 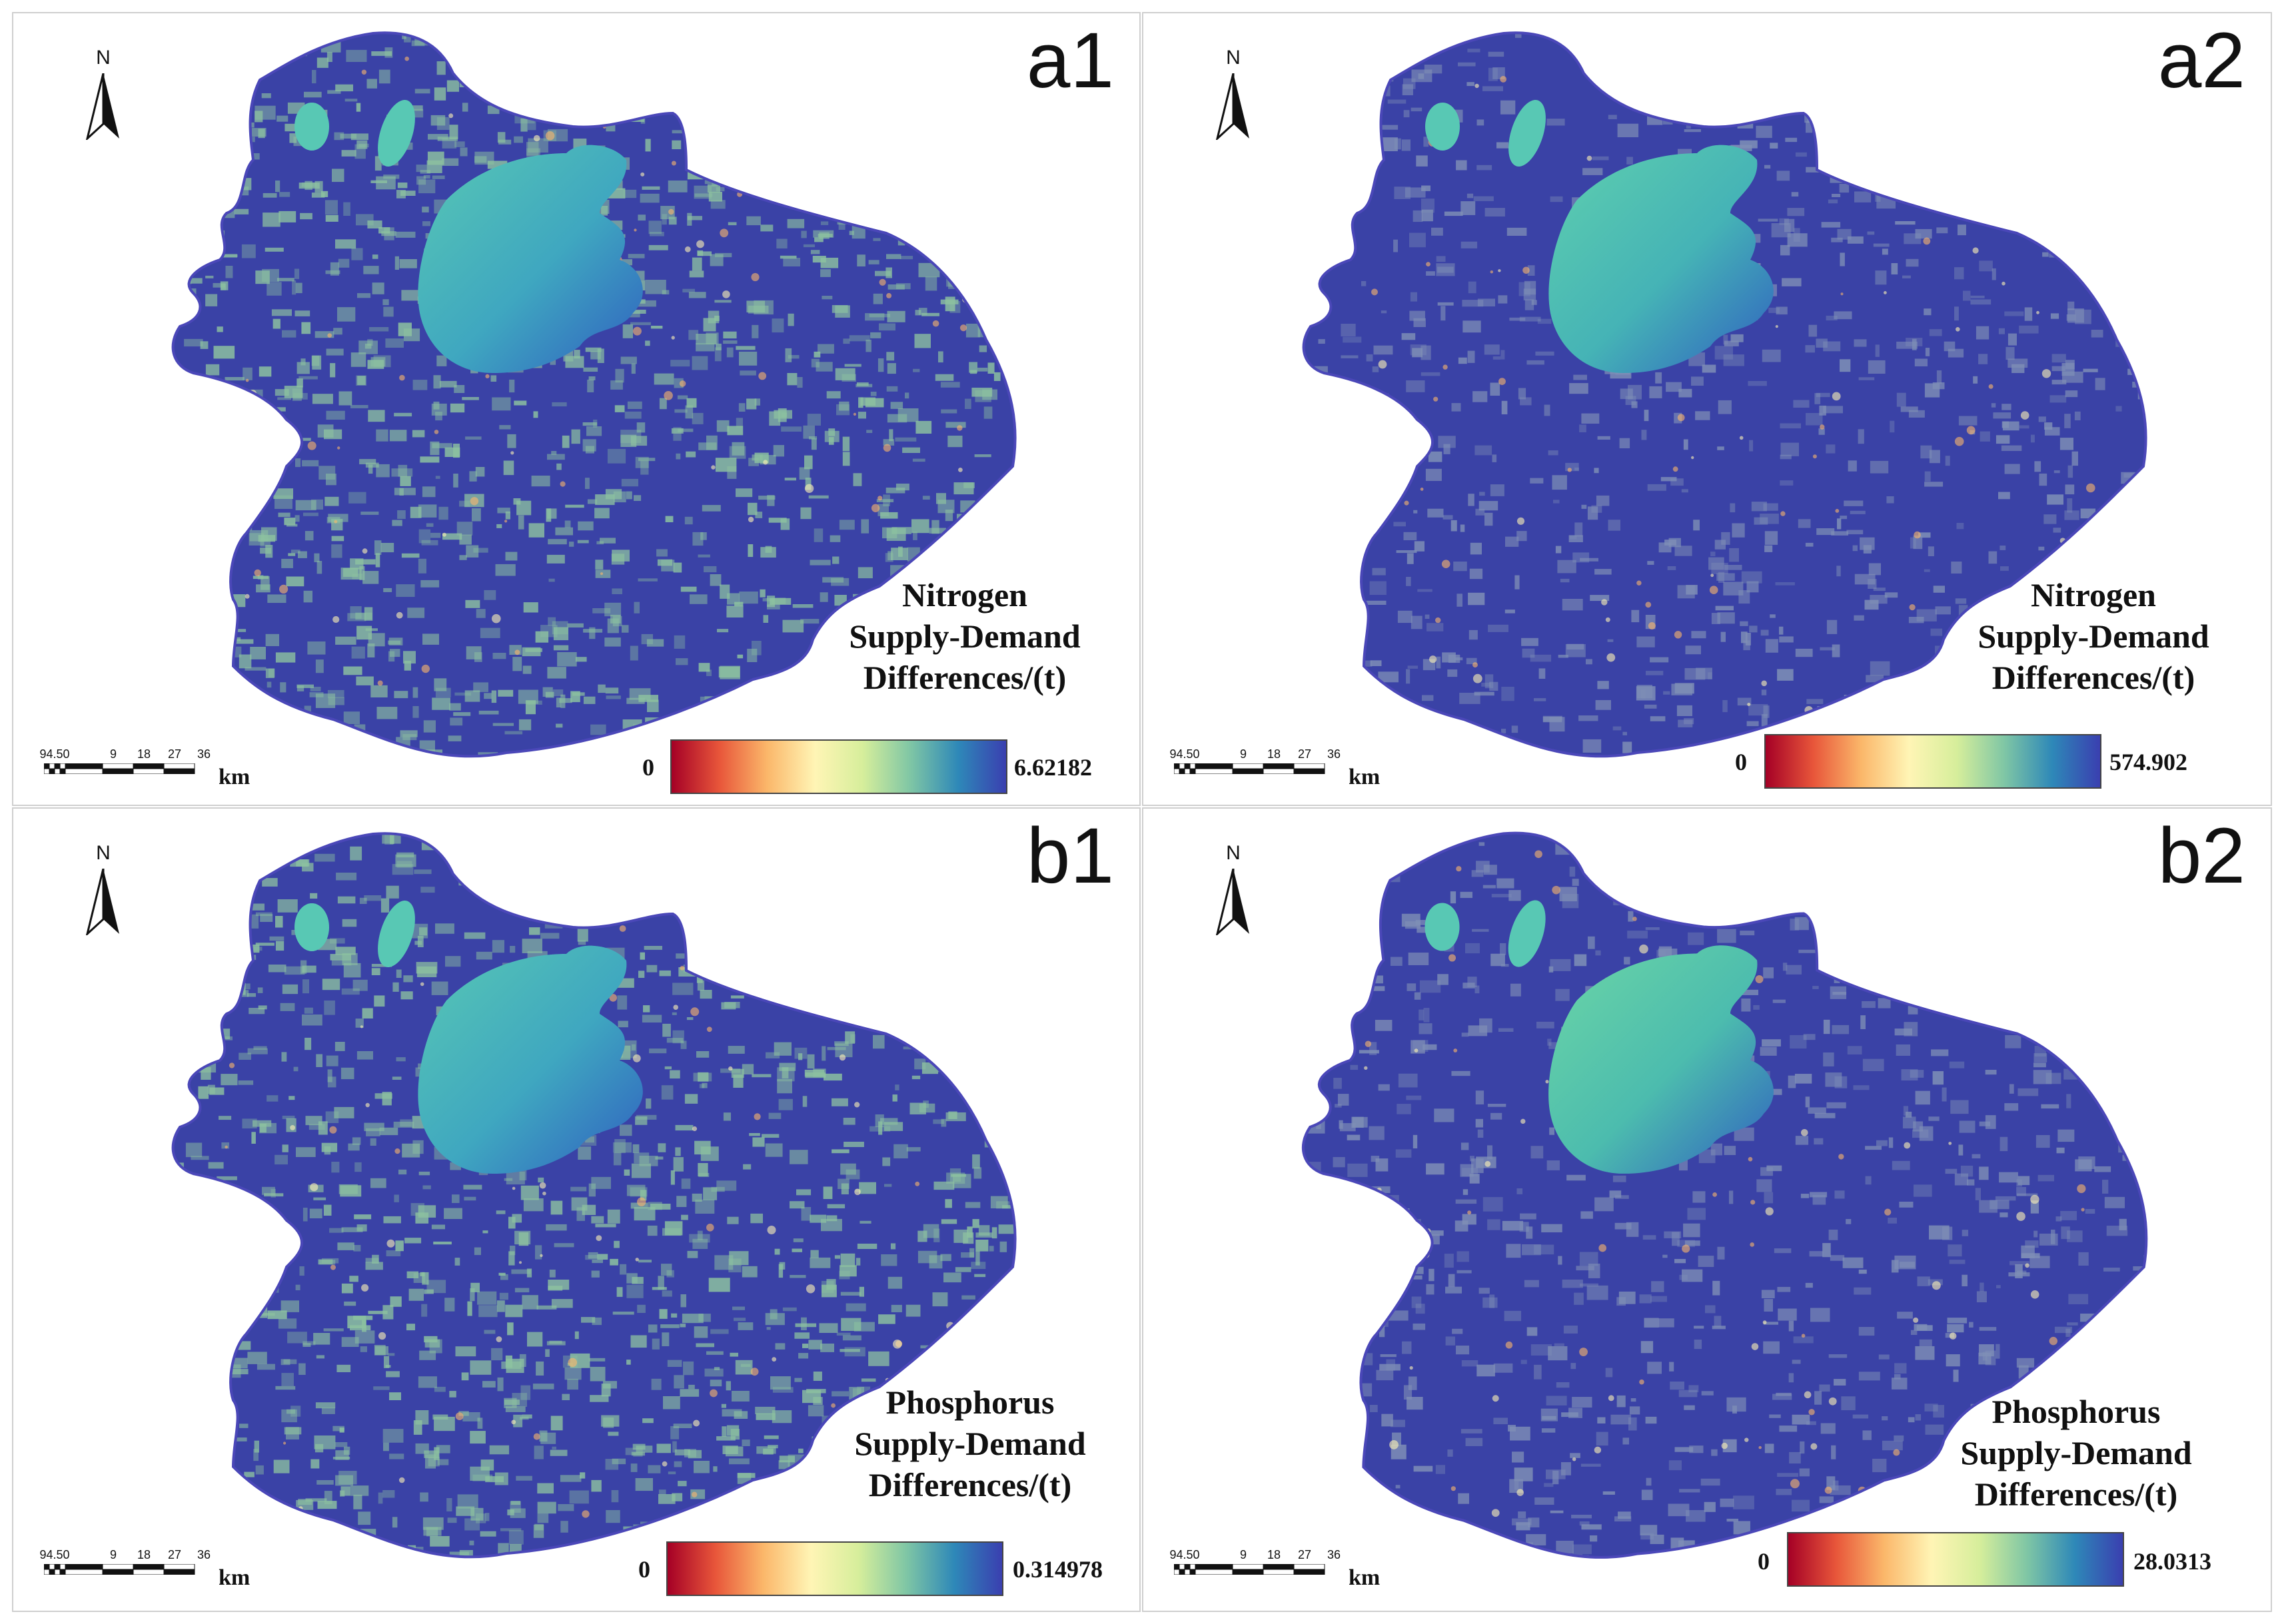 What do you see at coordinates (1184, 754) in the screenshot?
I see `scale-tick-label: 94.50` at bounding box center [1184, 754].